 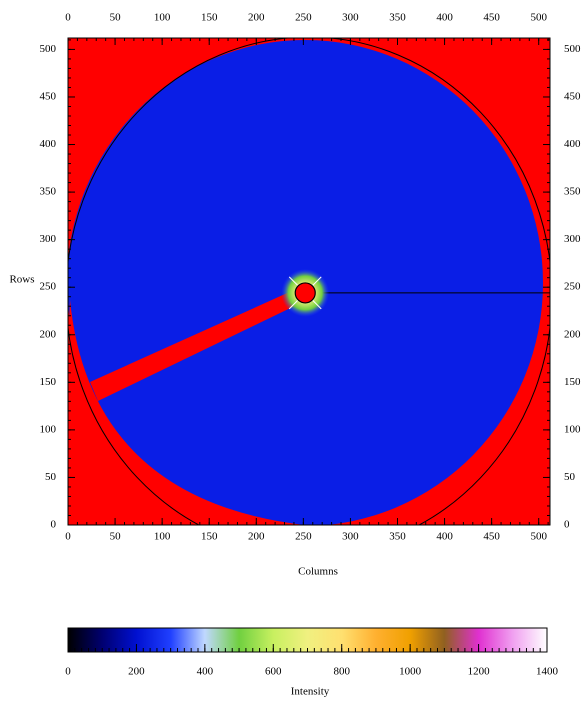 What do you see at coordinates (570, 477) in the screenshot?
I see `y-tick-label-right: 50` at bounding box center [570, 477].